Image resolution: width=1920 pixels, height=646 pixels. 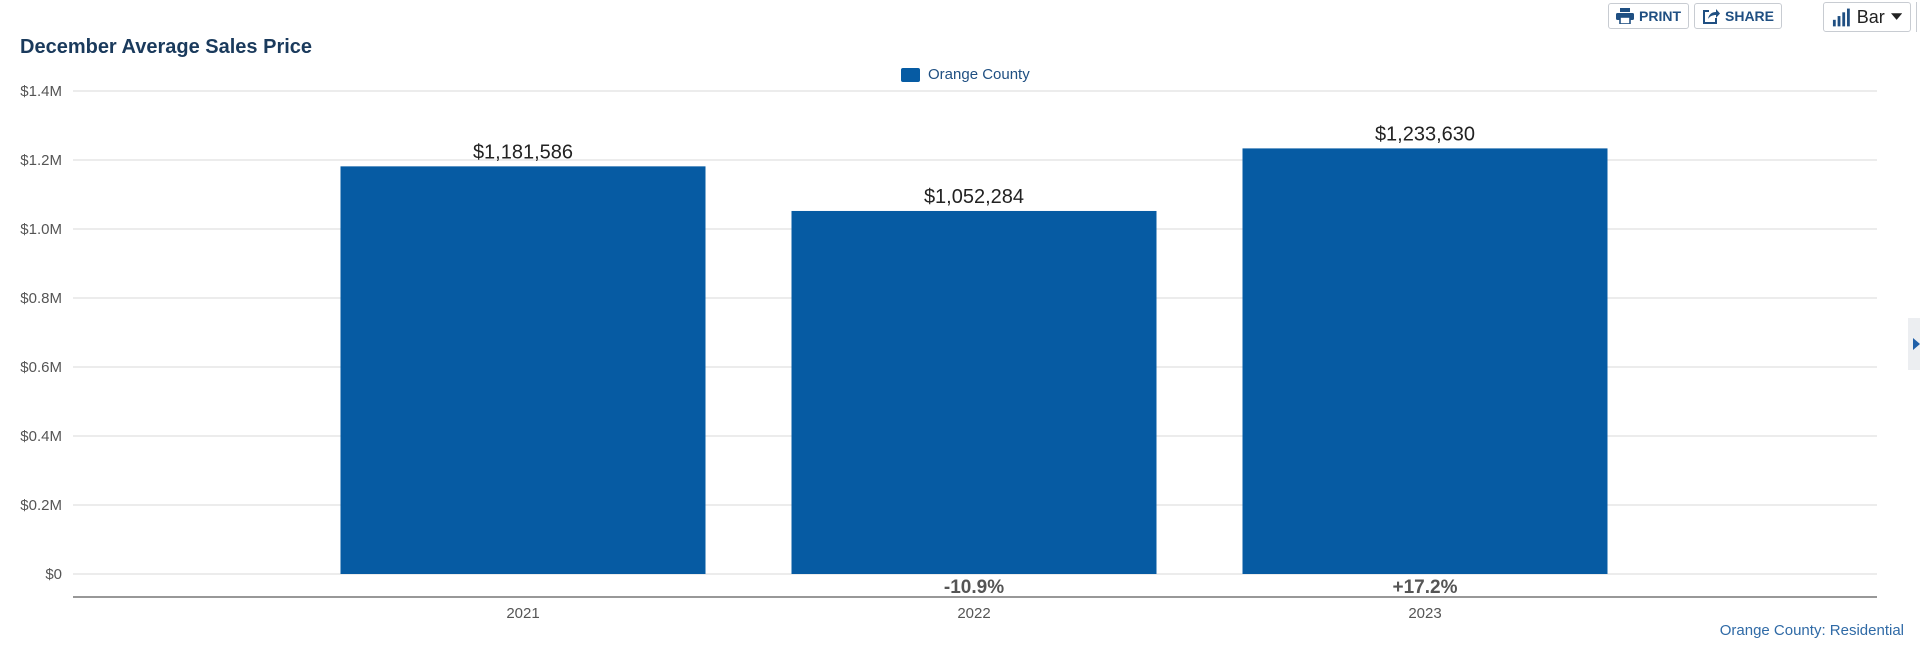 What do you see at coordinates (41, 436) in the screenshot?
I see `y-tick-label: $0.4M` at bounding box center [41, 436].